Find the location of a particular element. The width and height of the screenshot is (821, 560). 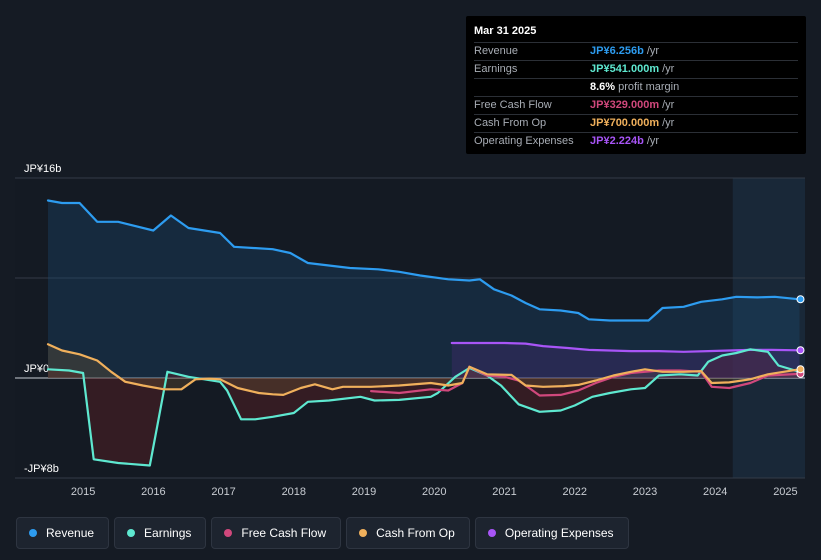

tooltip-row-unit: profit margin is located at coordinates (649, 87).